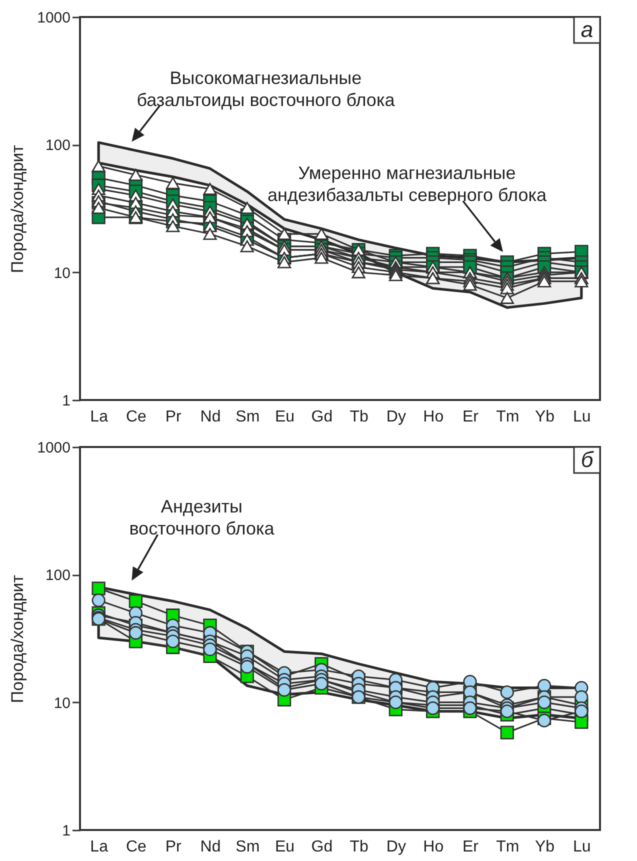  Describe the element at coordinates (587, 29) in the screenshot. I see `annotation: а` at that location.